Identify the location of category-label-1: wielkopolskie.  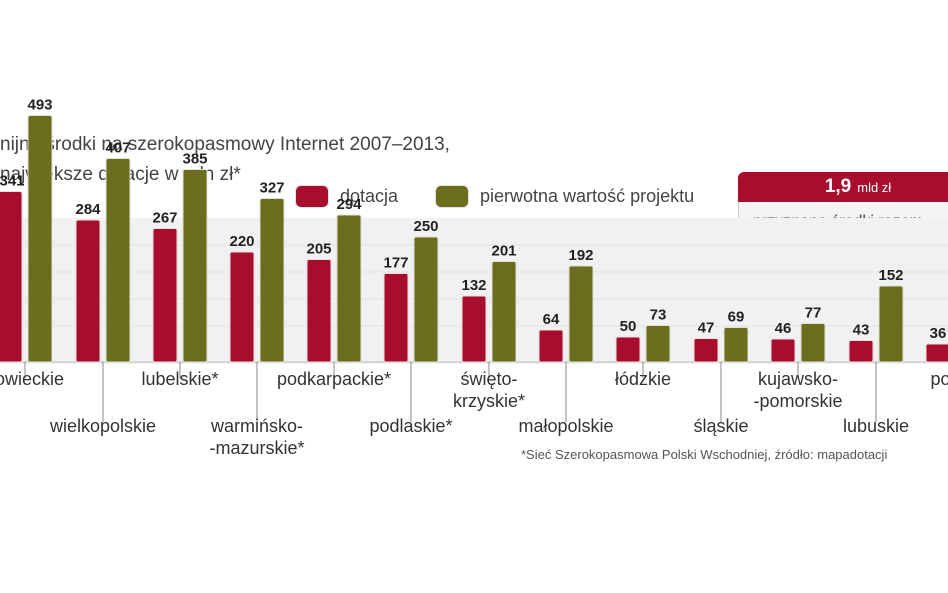
(102, 426).